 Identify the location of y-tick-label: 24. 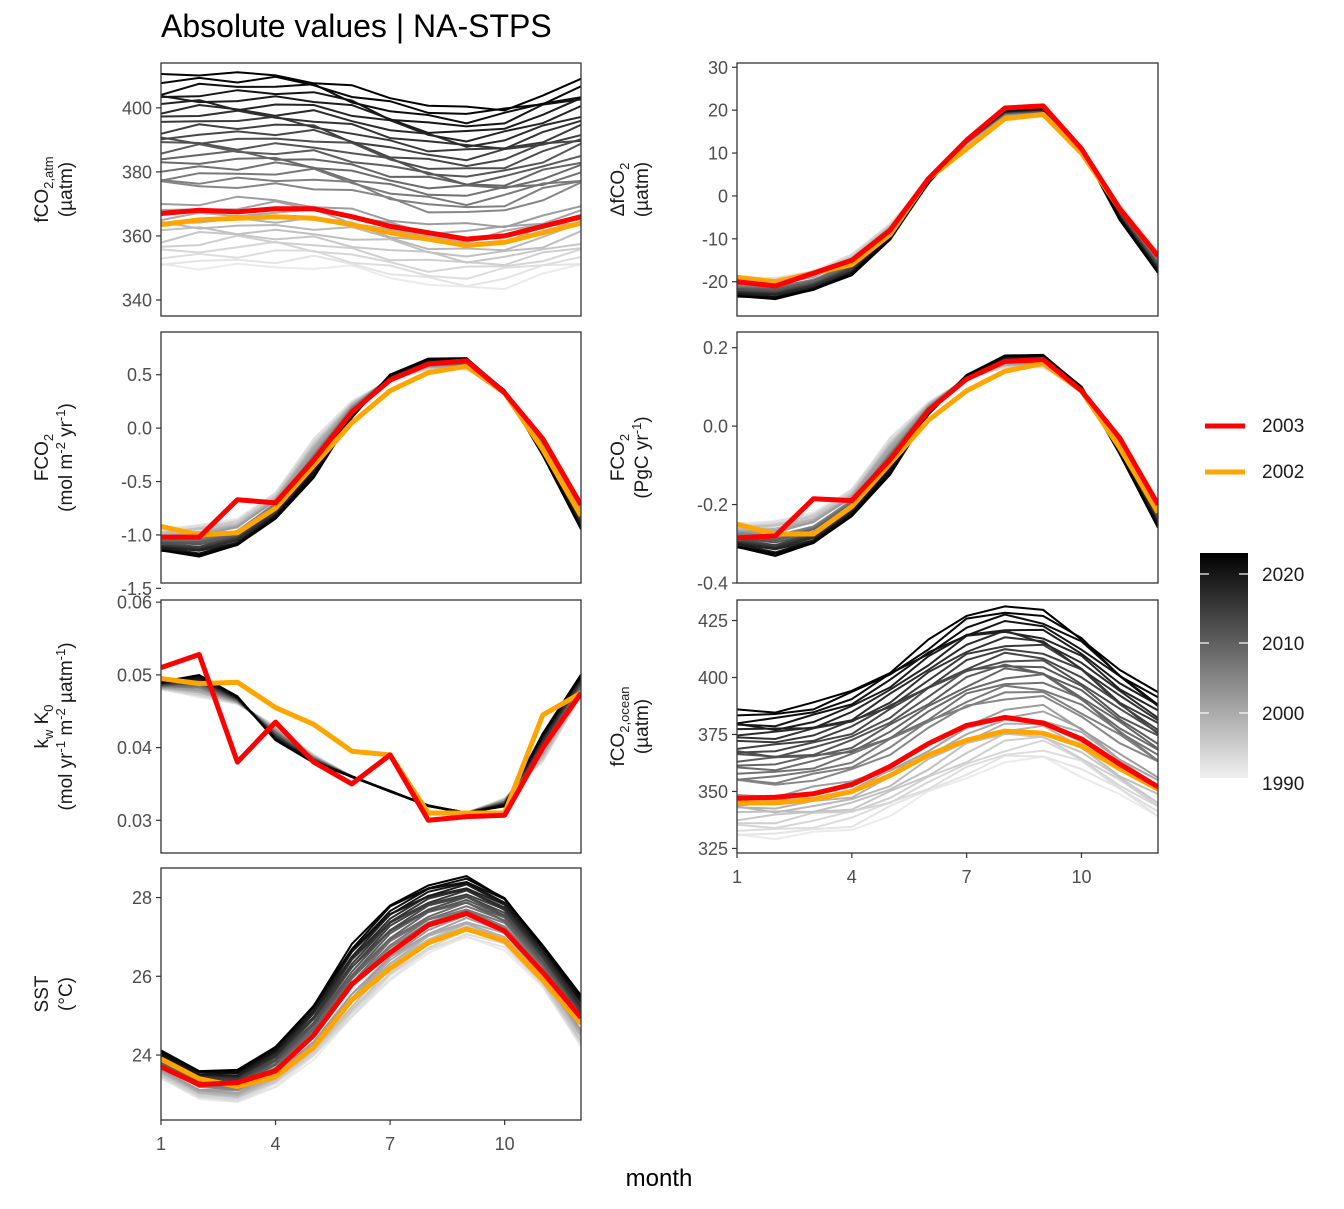
(142, 1056).